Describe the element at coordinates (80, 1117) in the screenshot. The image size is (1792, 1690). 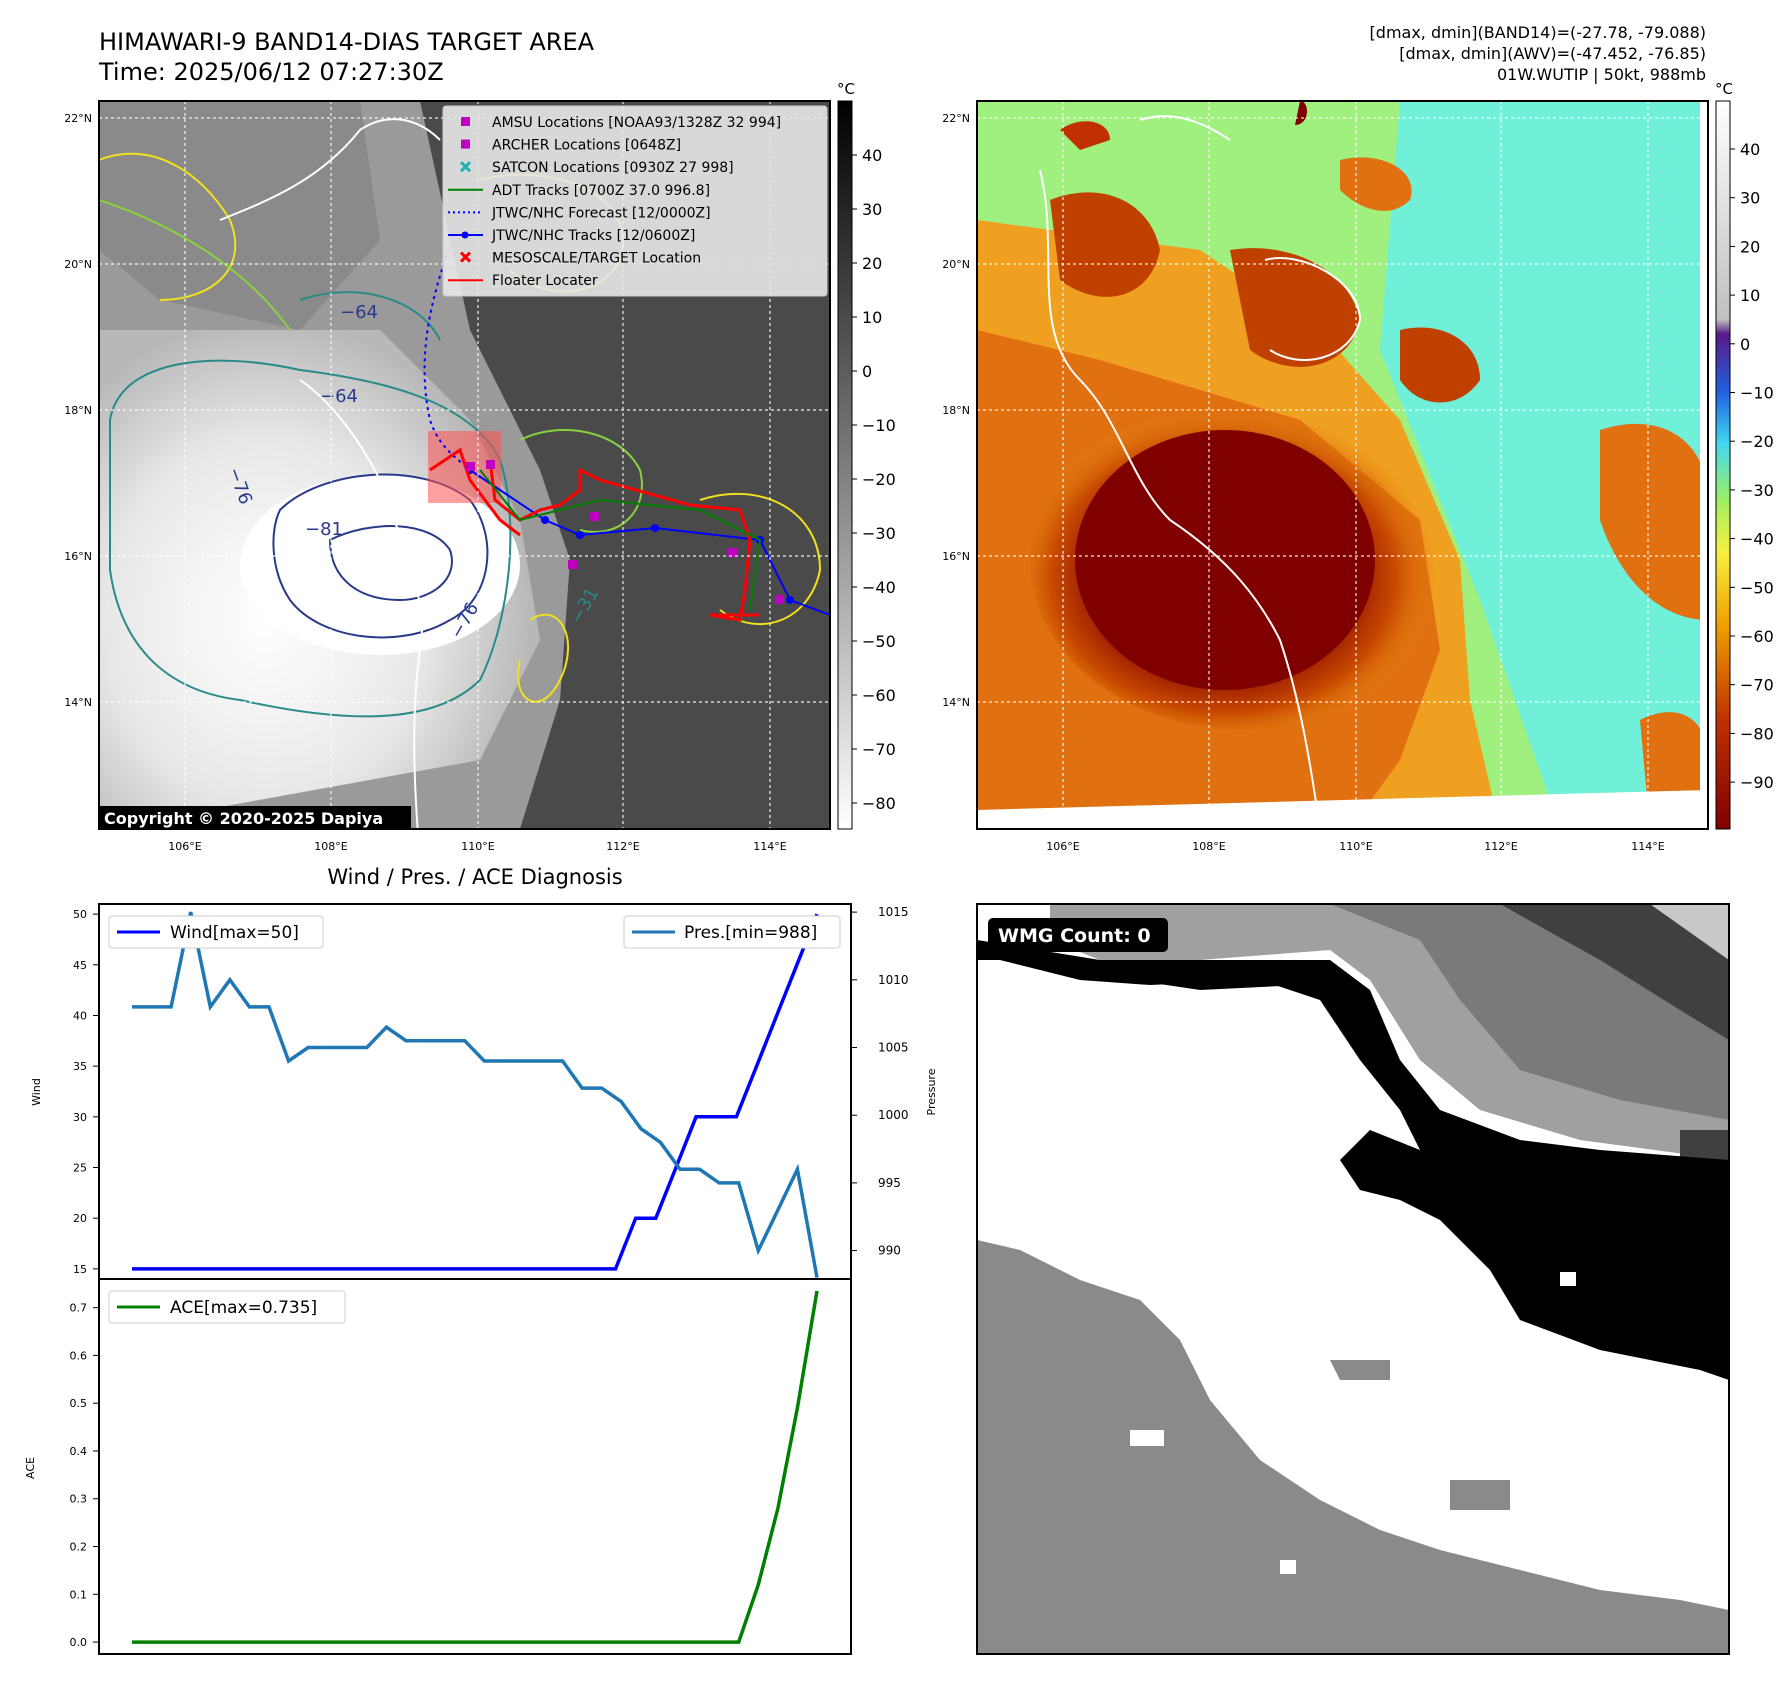
I see `y-tick: 30` at that location.